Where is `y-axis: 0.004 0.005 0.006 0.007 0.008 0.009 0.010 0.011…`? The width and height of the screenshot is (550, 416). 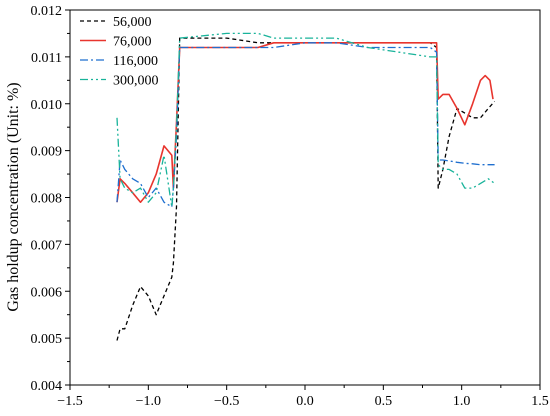
y-axis: 0.004 0.005 0.006 0.007 0.008 0.009 0.010 0.011… is located at coordinates (50, 199).